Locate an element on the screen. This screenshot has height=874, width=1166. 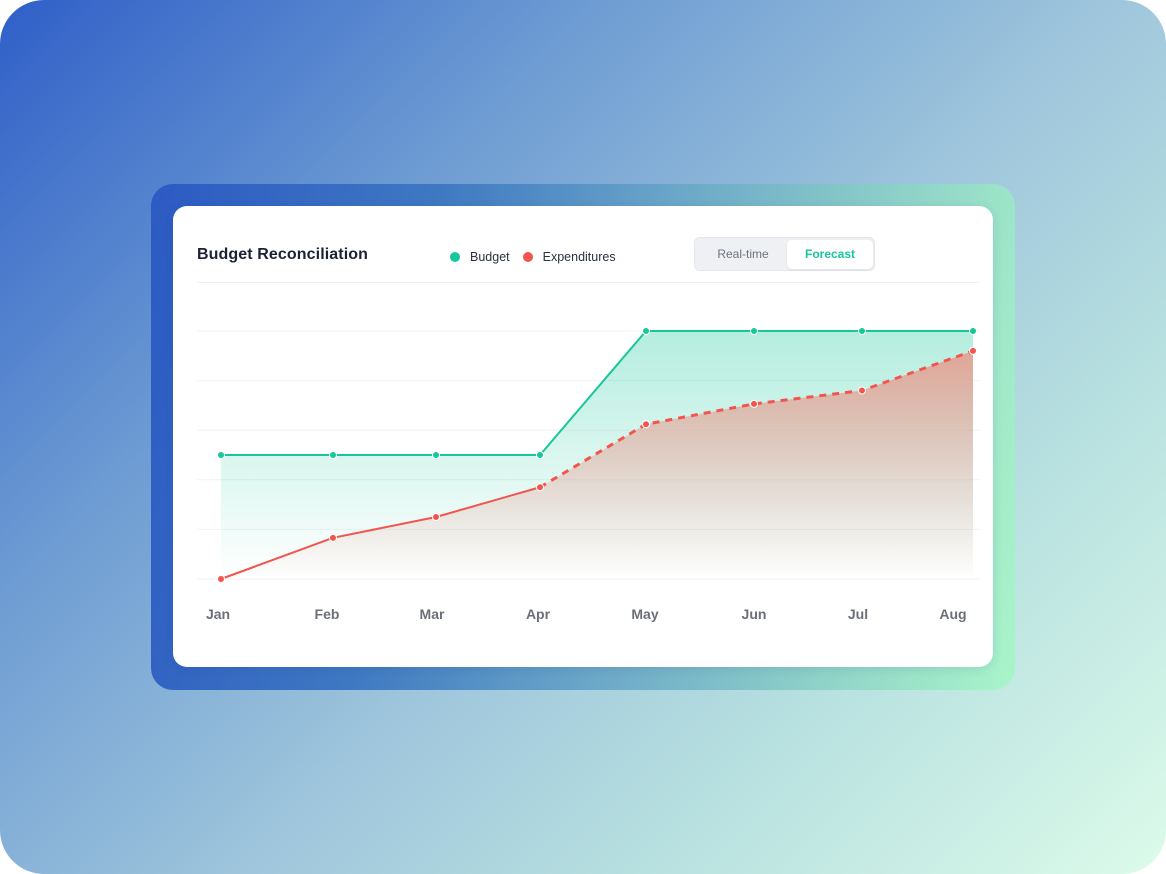
header-divider is located at coordinates (588, 282).